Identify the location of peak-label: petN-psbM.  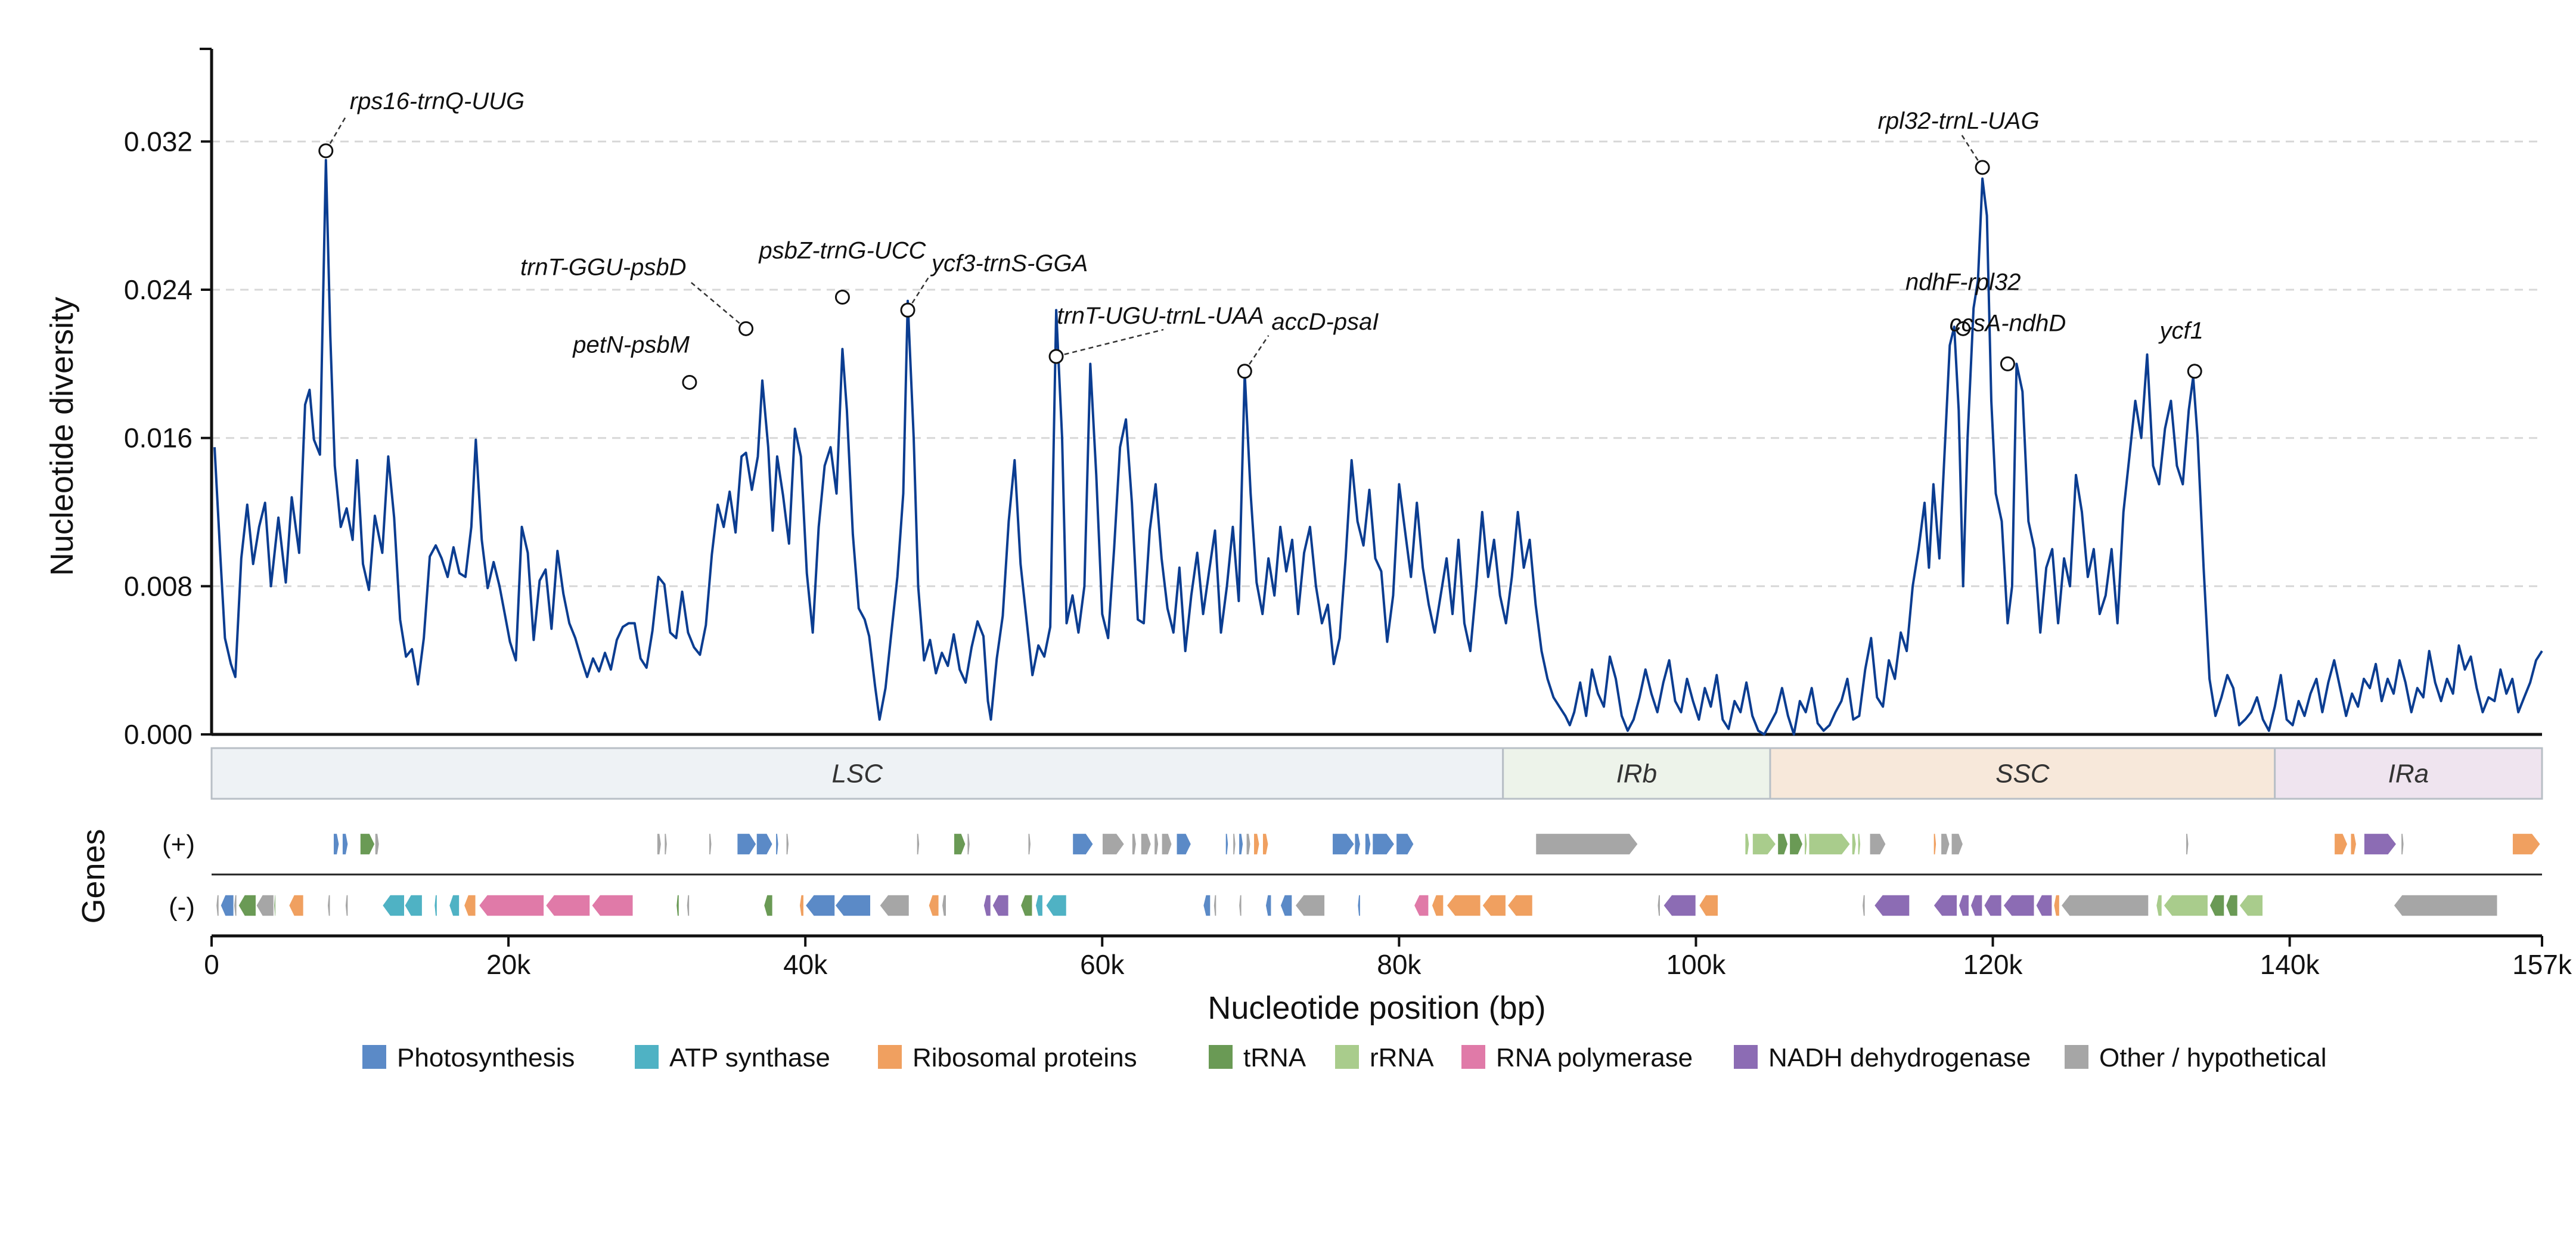
(631, 344).